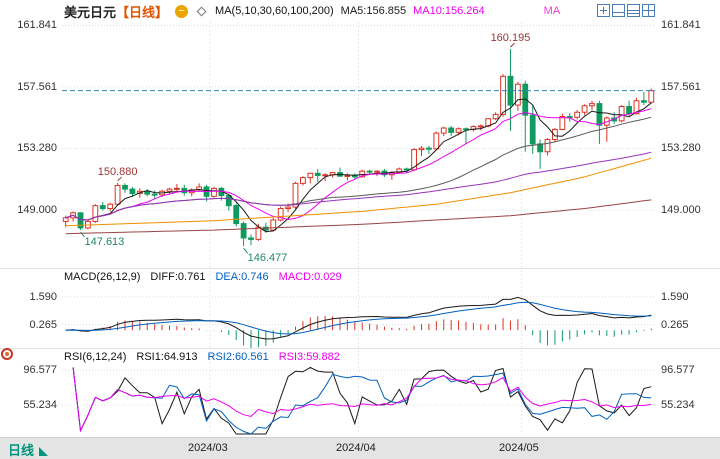 The height and width of the screenshot is (459, 720). What do you see at coordinates (167, 357) in the screenshot?
I see `rsi1-value-label: RSI1:64.913` at bounding box center [167, 357].